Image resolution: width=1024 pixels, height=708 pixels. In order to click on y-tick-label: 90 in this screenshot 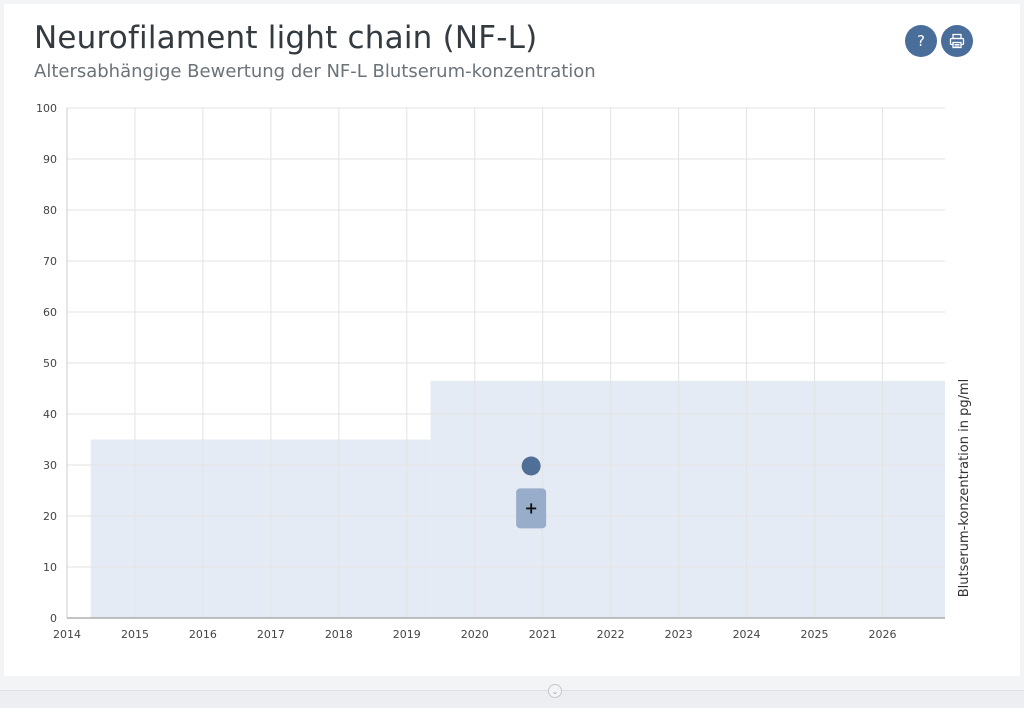, I will do `click(50, 159)`.